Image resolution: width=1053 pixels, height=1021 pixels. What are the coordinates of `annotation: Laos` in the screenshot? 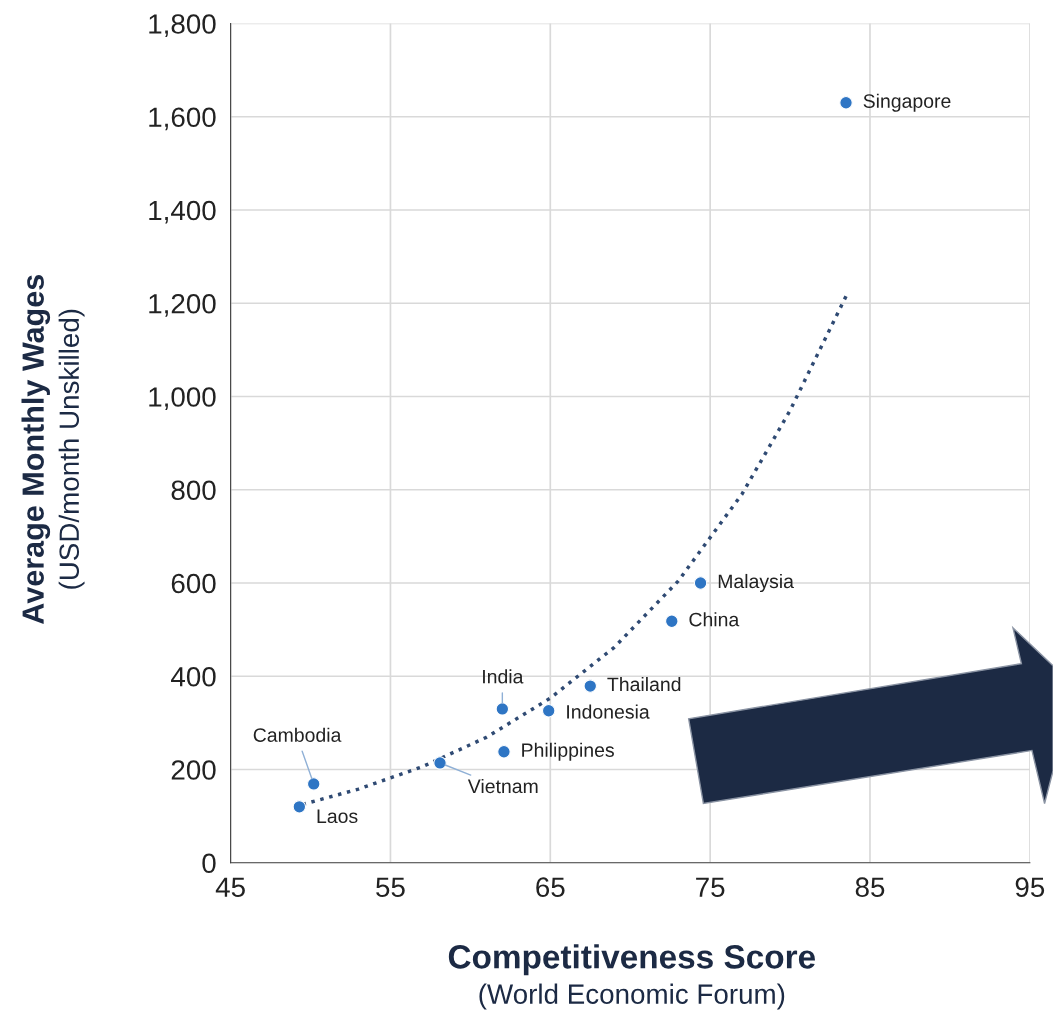 It's located at (337, 816).